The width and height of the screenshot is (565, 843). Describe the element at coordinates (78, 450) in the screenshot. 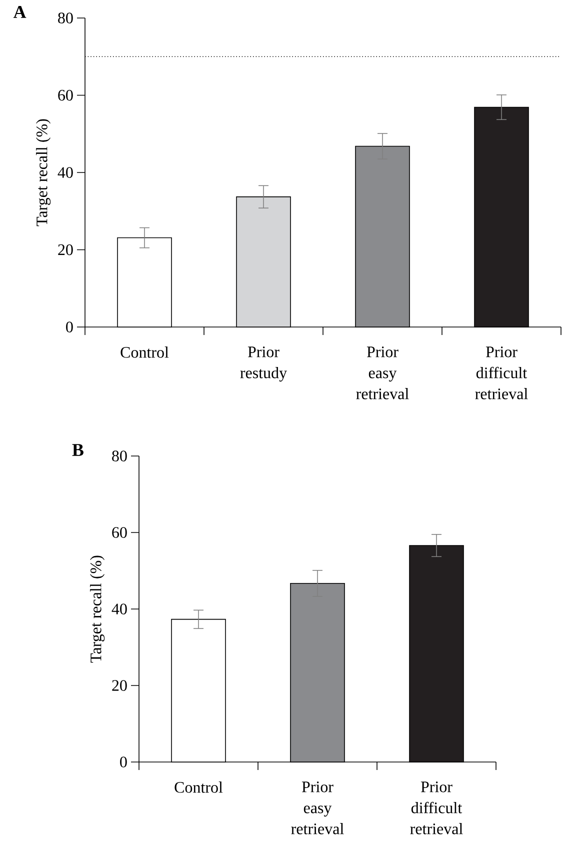

I see `chart-title: B` at that location.